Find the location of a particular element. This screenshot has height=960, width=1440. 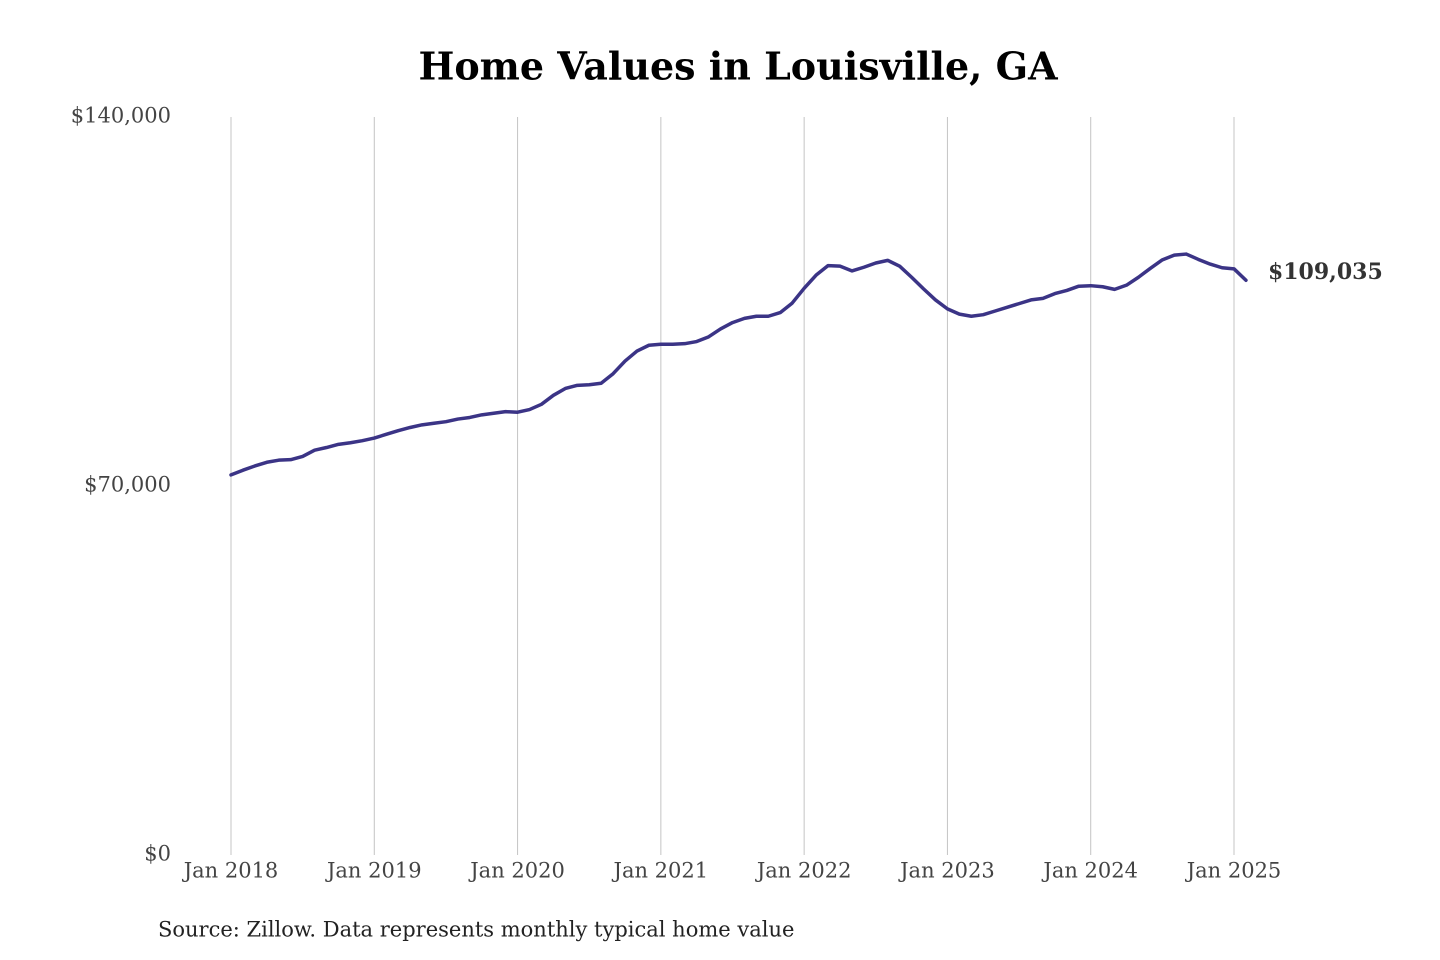

x-tick-label: Jan 2021 is located at coordinates (660, 871).